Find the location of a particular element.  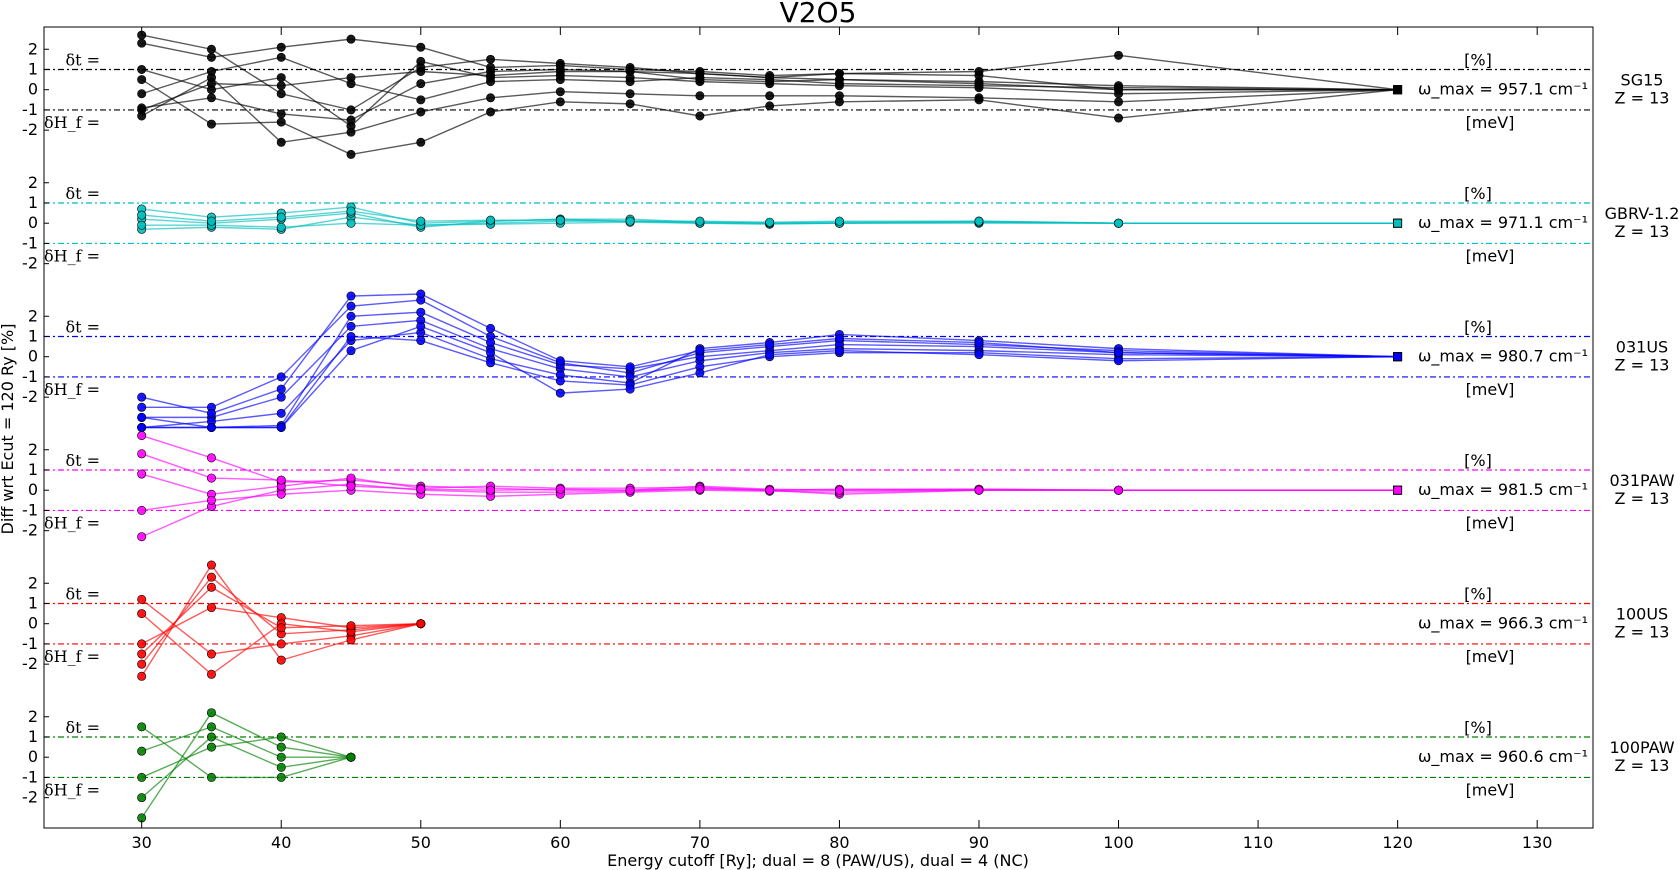

panel-name-label: 031US is located at coordinates (1642, 347).